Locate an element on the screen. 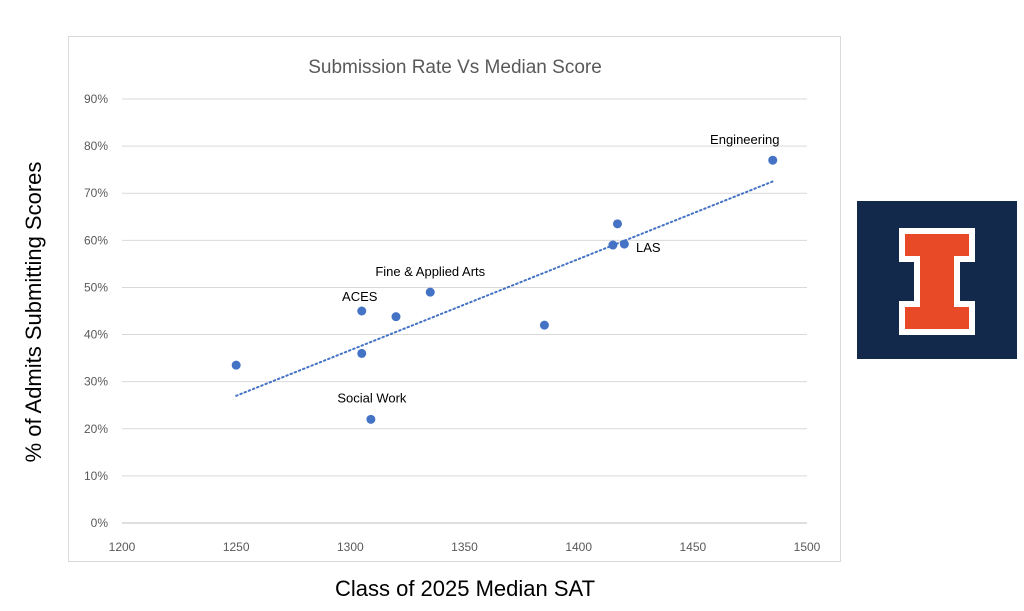  x-tick-label: 1400 is located at coordinates (578, 547).